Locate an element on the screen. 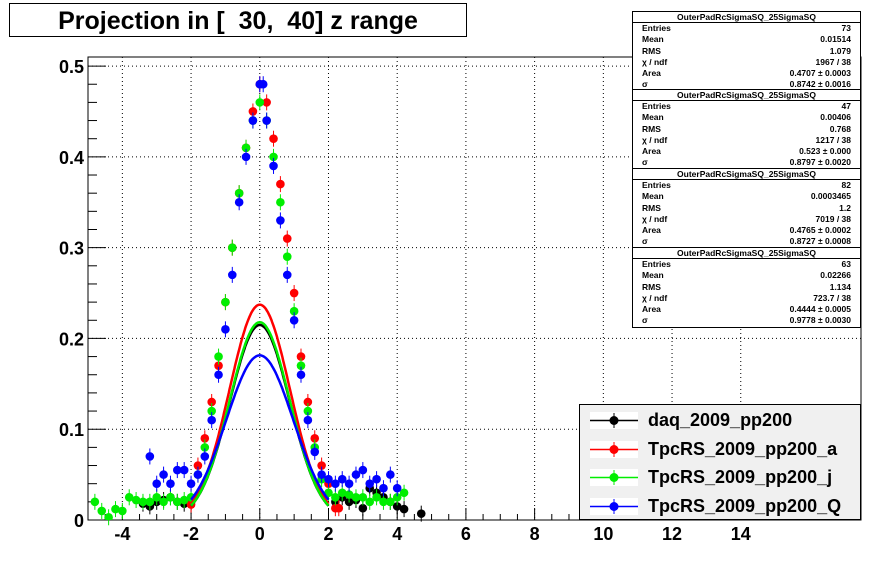 The width and height of the screenshot is (878, 578). stat-row: RMS 1.134 is located at coordinates (746, 287).